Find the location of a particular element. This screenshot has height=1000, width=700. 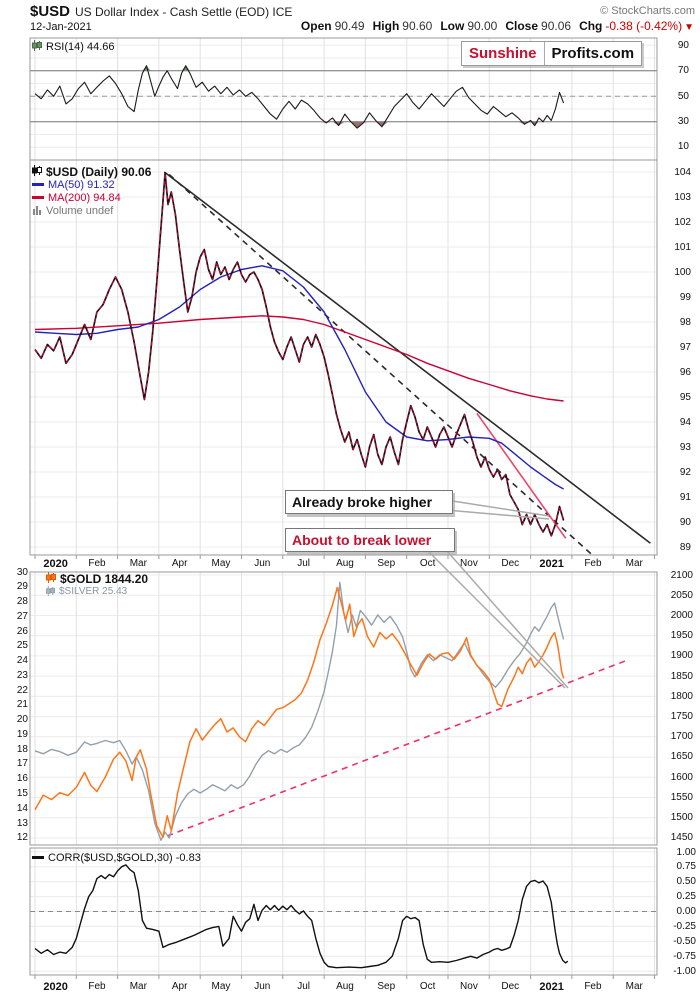

axis-tick-label: 103 is located at coordinates (682, 197).